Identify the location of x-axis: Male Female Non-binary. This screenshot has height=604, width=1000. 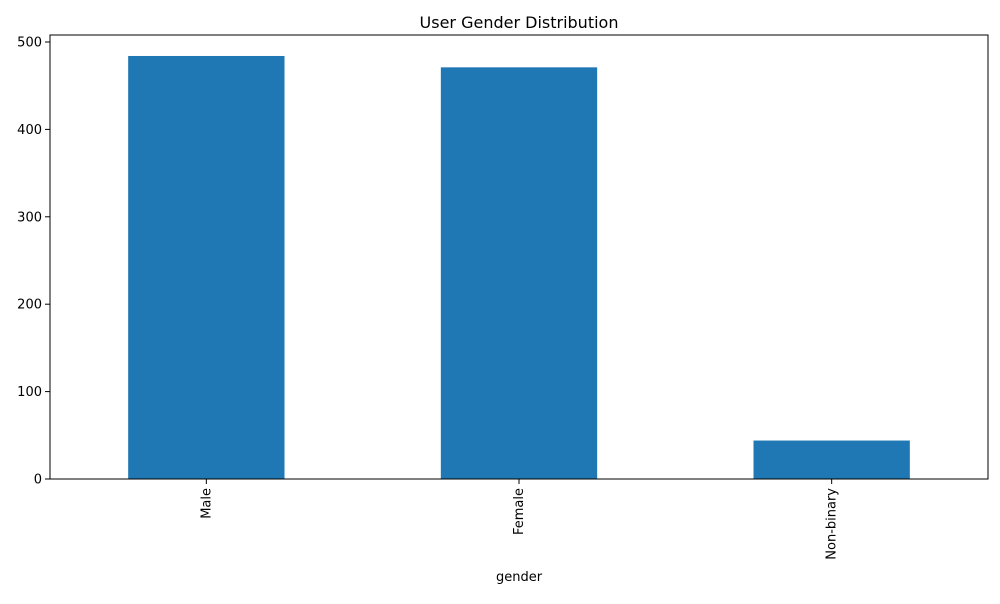
(519, 519).